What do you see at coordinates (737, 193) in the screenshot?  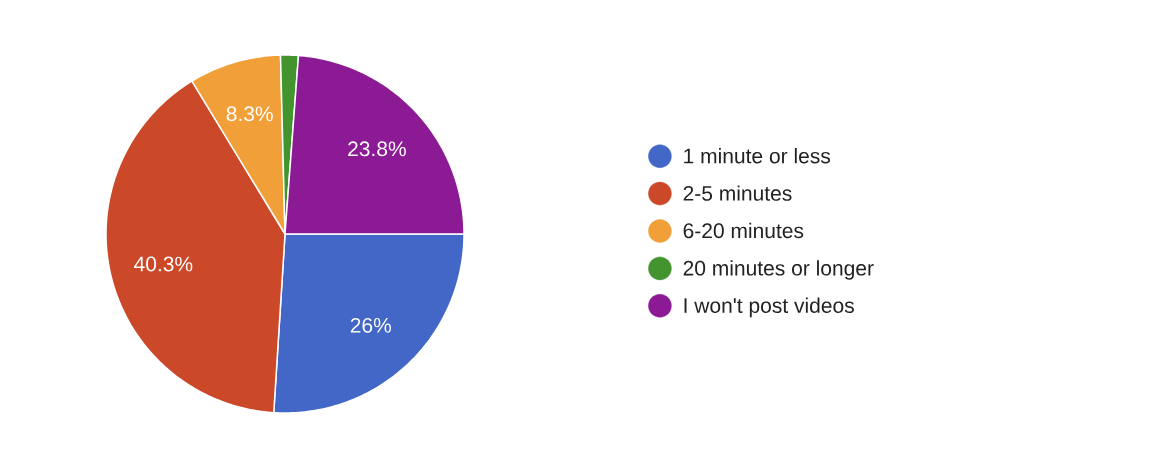 I see `legend-label: 2-5 minutes` at bounding box center [737, 193].